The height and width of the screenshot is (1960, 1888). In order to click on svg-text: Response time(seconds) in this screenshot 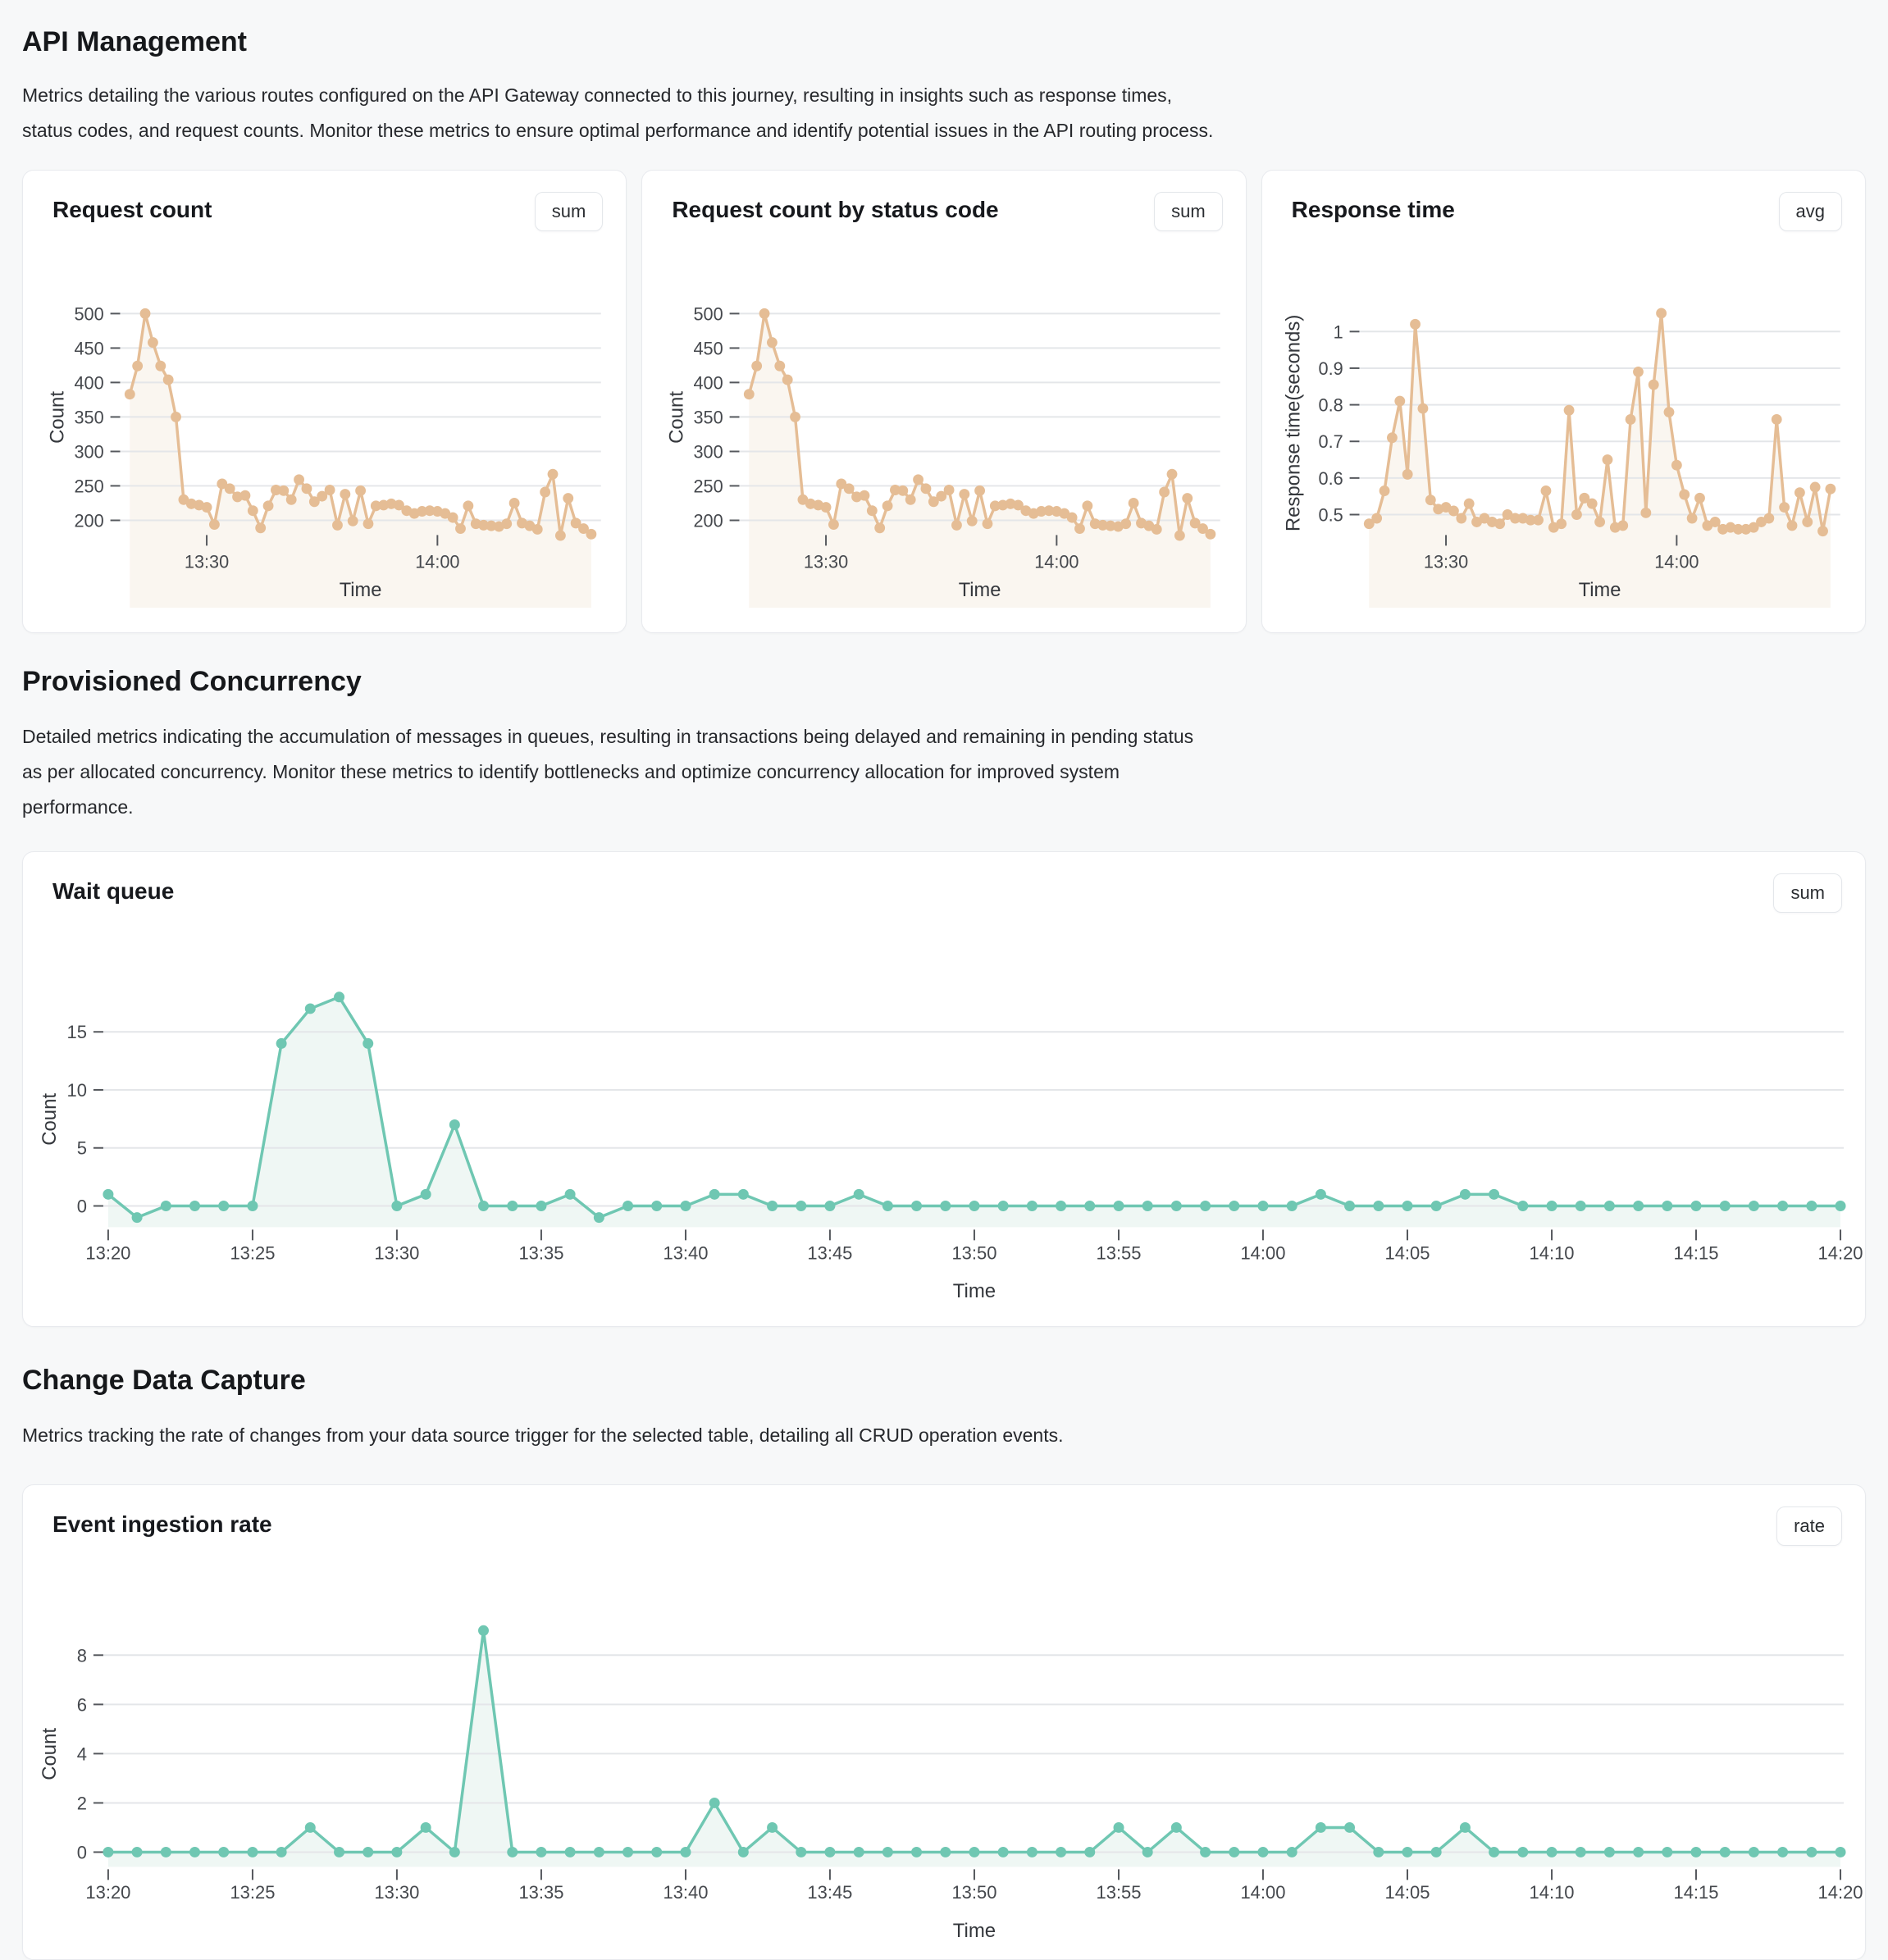, I will do `click(1293, 423)`.